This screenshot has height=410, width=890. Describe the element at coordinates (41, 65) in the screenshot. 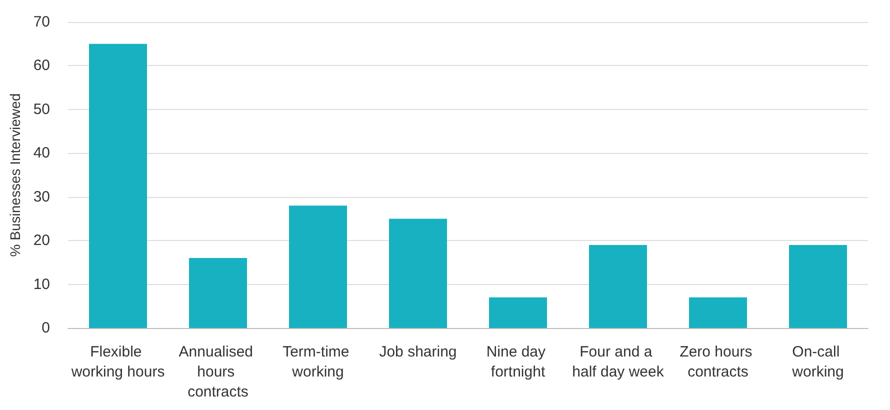

I see `y-tick-label: 60` at that location.